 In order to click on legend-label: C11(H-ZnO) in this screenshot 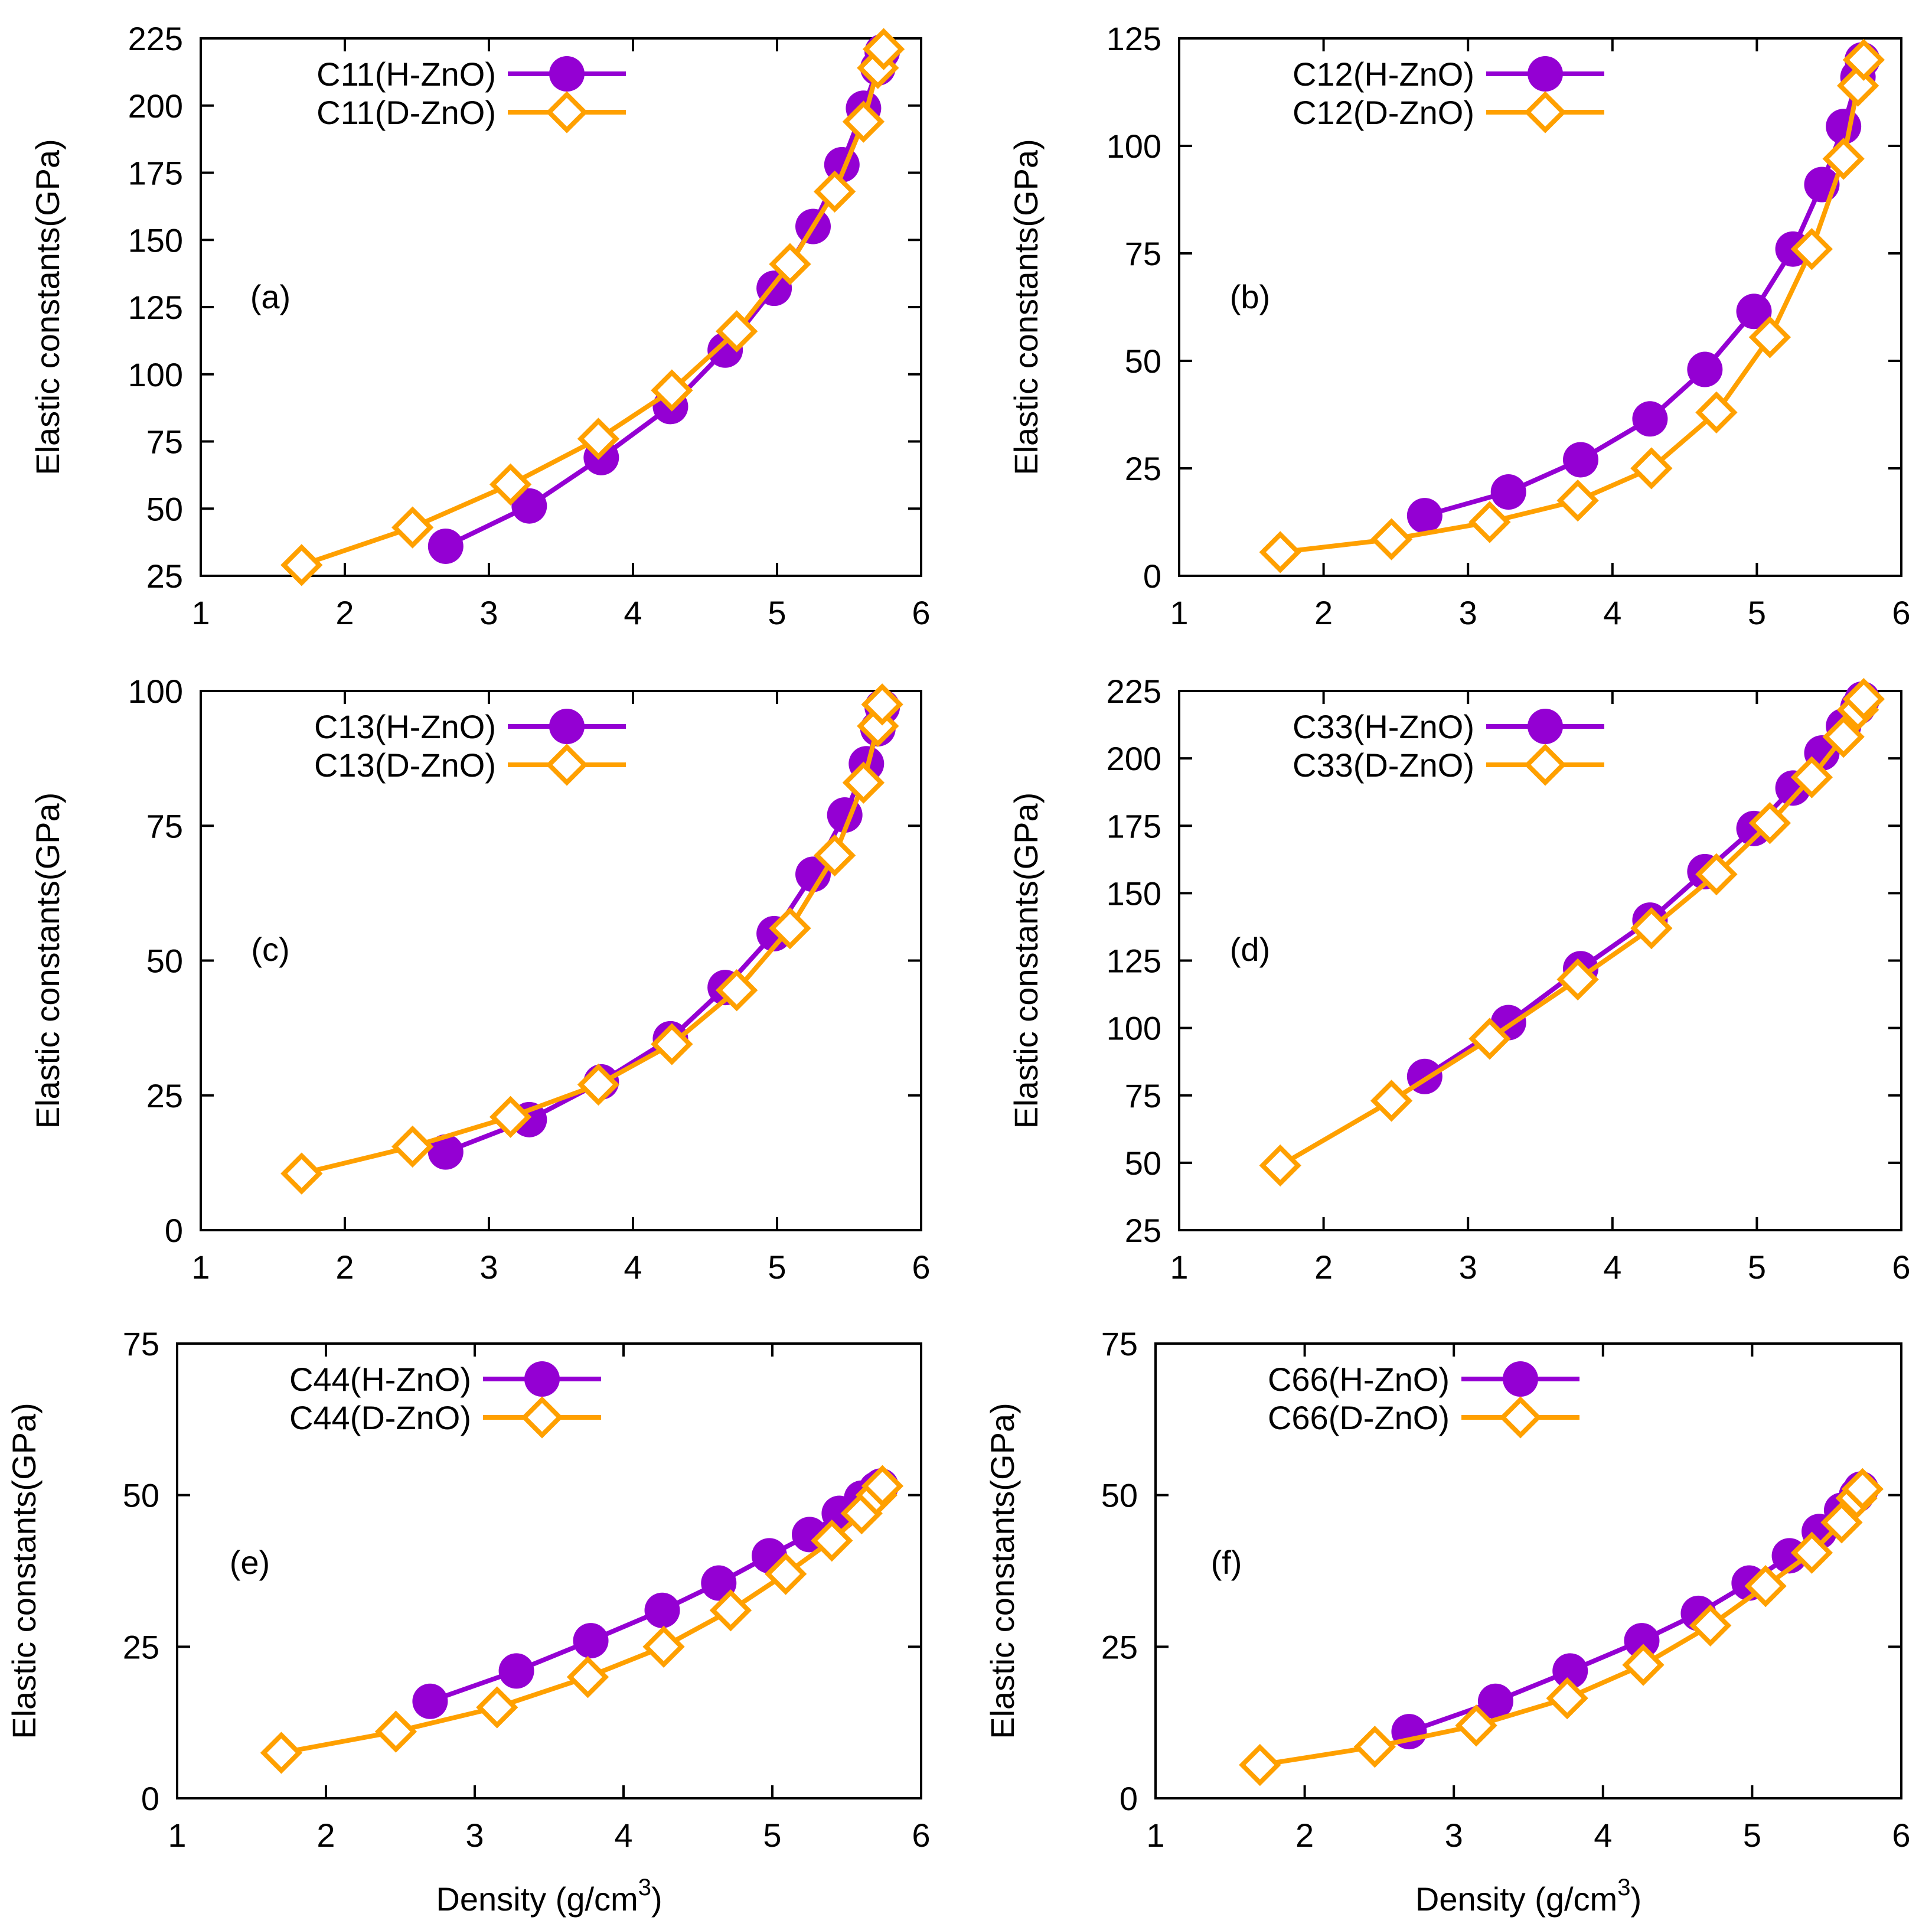, I will do `click(406, 74)`.